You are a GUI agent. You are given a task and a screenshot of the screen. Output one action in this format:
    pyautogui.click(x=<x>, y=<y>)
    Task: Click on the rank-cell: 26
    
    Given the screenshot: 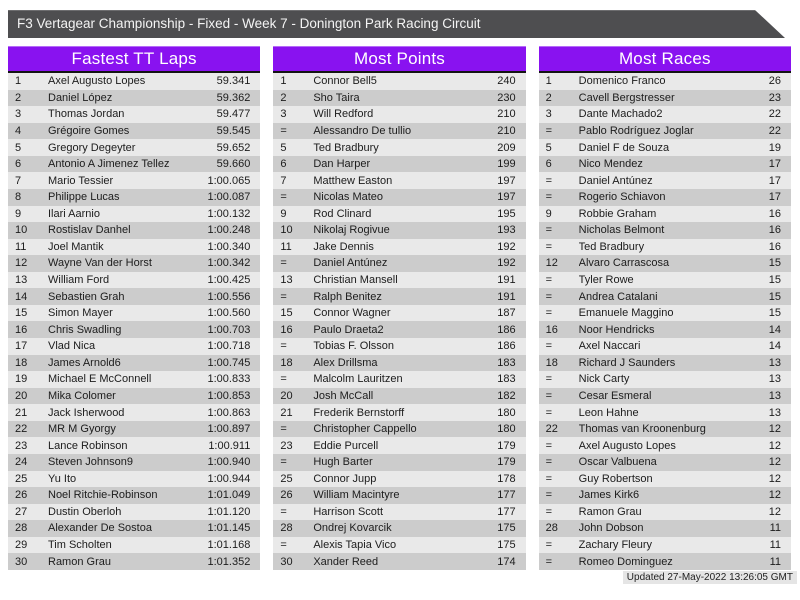 What is the action you would take?
    pyautogui.click(x=21, y=495)
    